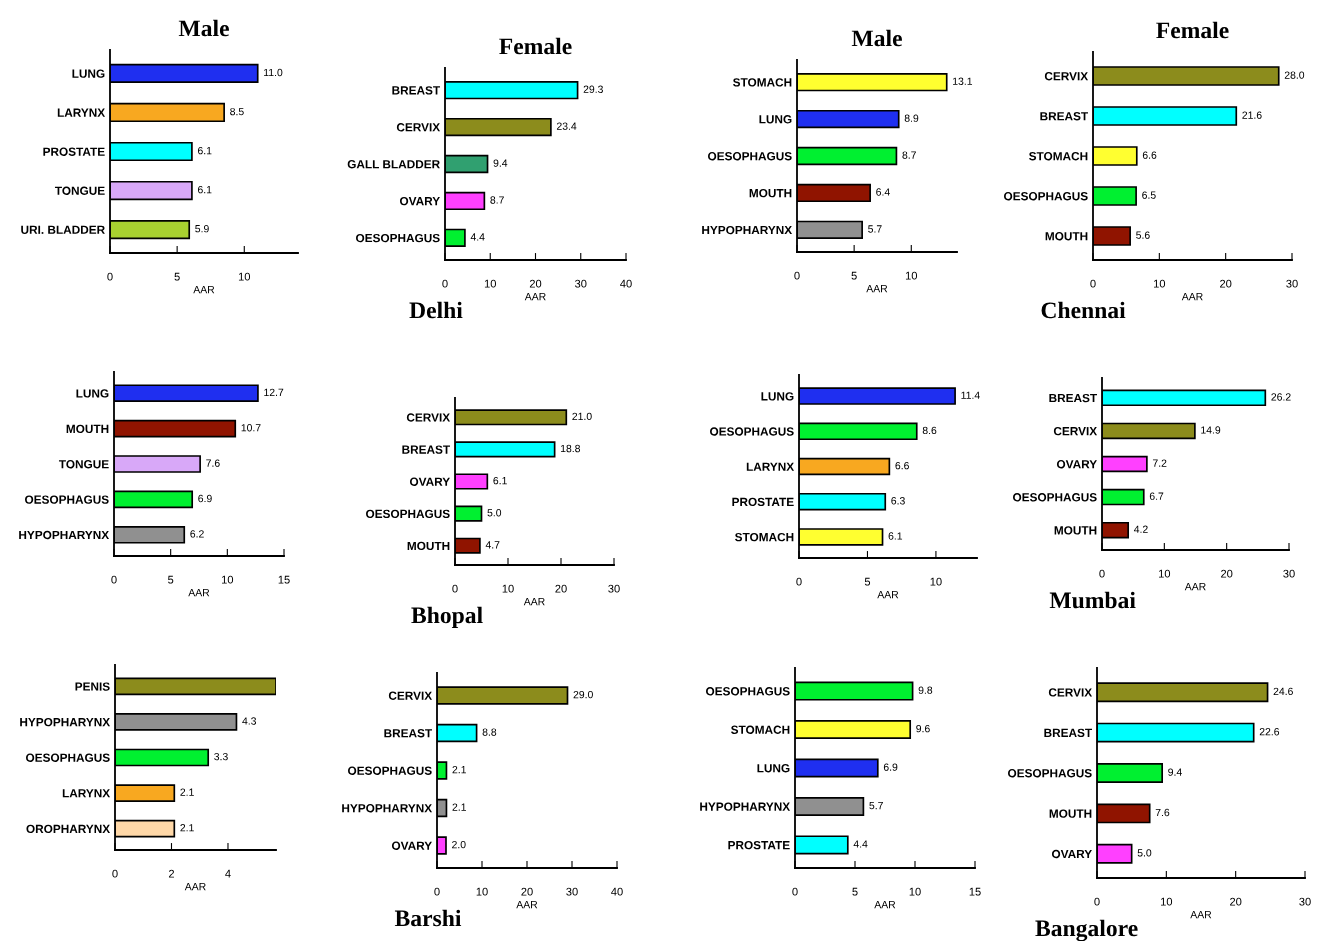  Describe the element at coordinates (1281, 397) in the screenshot. I see `data-label: 26.2` at that location.